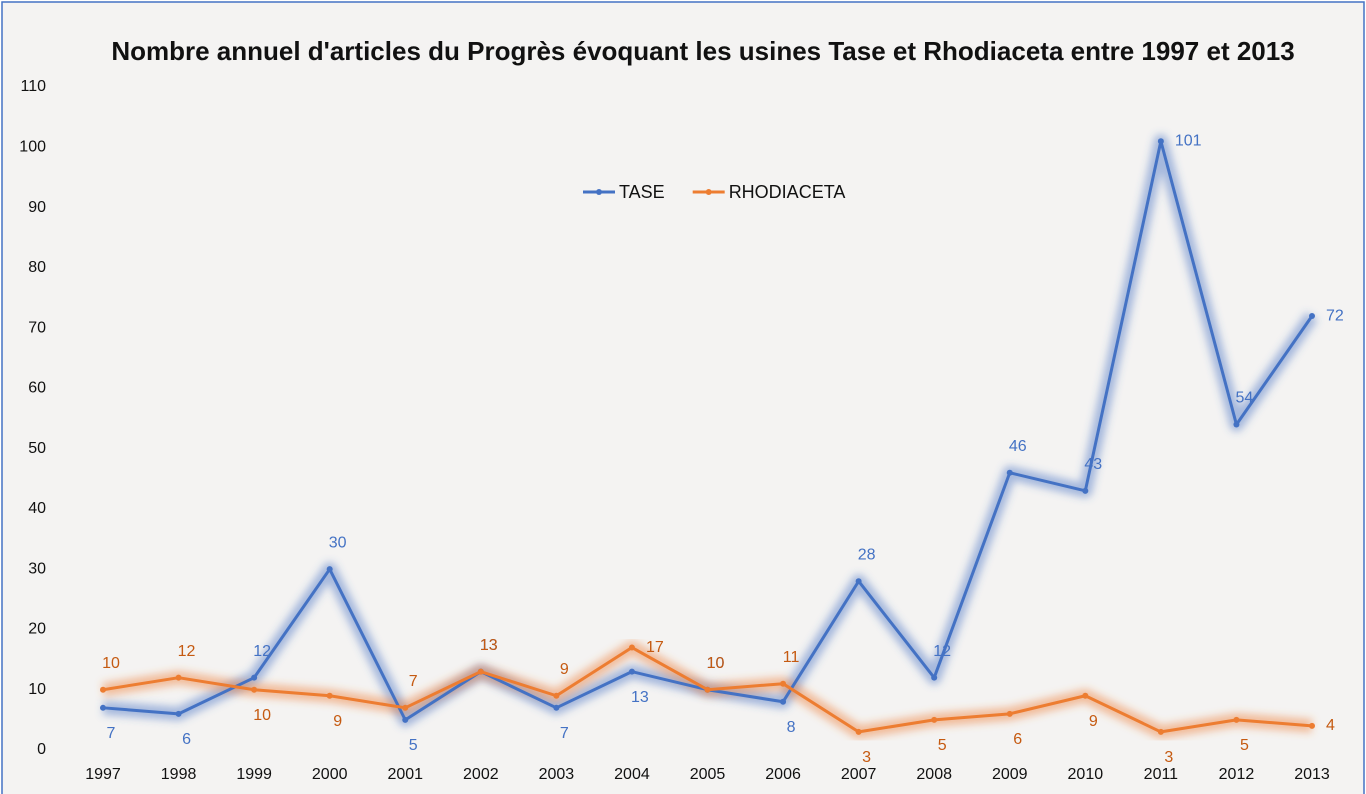 This screenshot has width=1366, height=794. Describe the element at coordinates (37, 327) in the screenshot. I see `y-tick-label: 70` at that location.